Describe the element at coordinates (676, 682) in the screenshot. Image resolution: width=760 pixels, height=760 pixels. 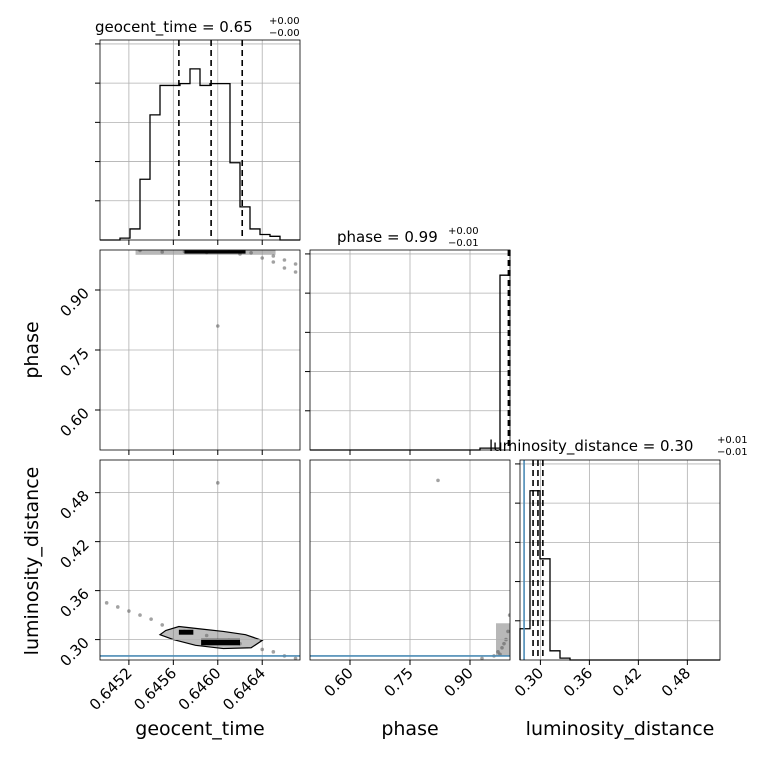
I see `xtick-label-luminosity-distance-3: 0.48` at that location.